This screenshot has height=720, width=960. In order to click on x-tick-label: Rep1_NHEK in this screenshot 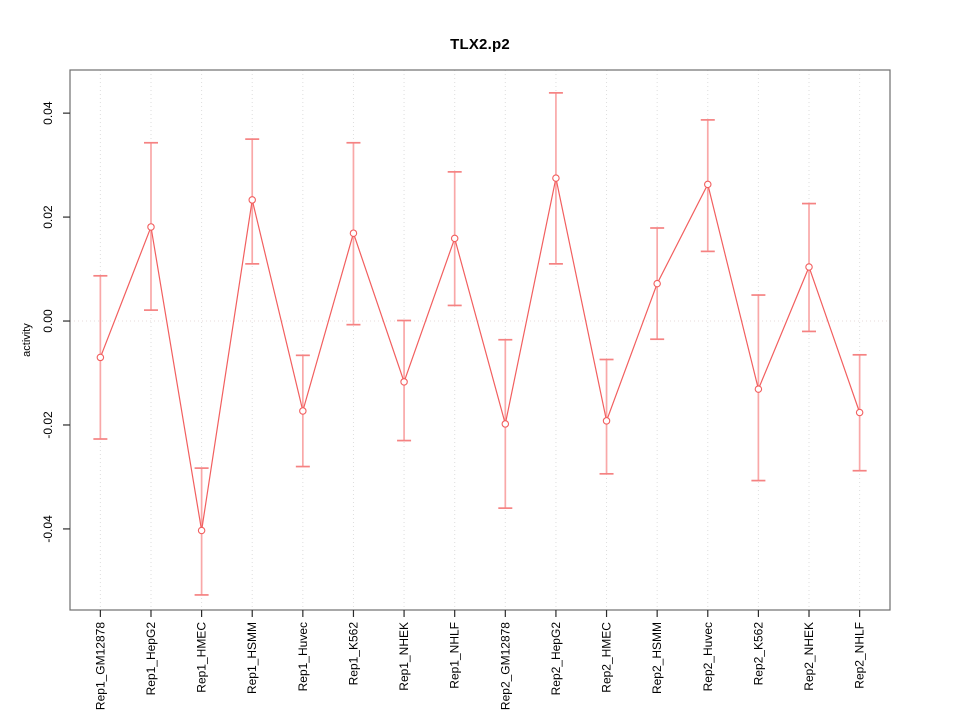, I will do `click(404, 656)`.